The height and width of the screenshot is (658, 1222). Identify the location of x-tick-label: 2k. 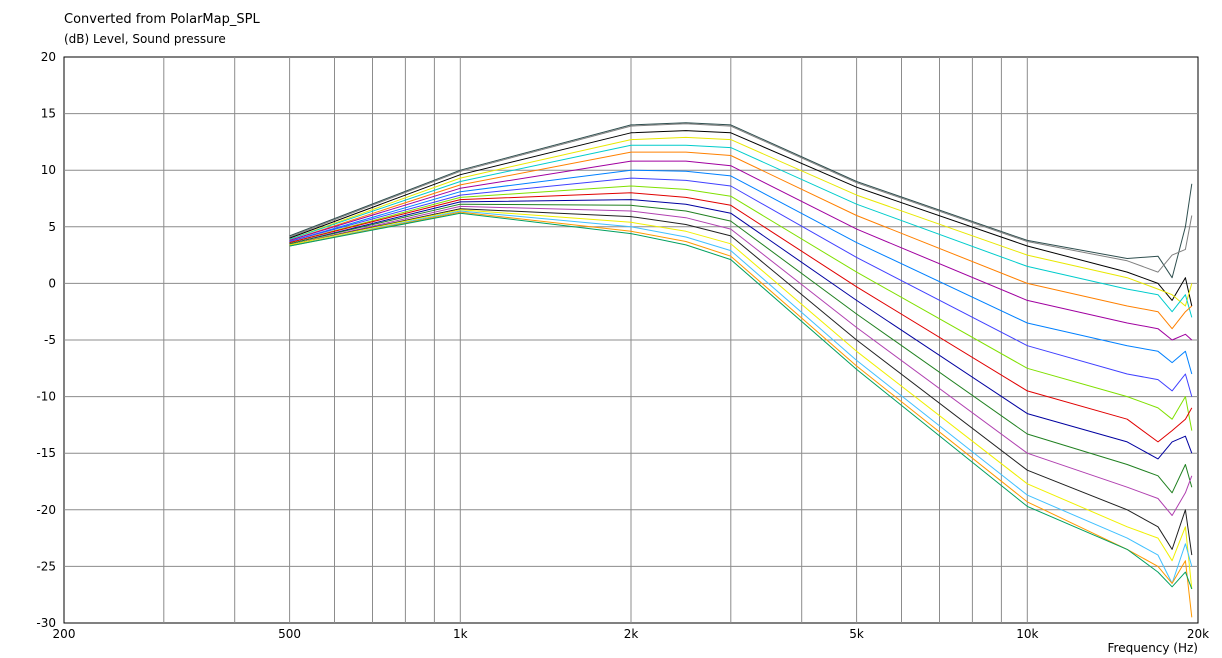
(631, 634).